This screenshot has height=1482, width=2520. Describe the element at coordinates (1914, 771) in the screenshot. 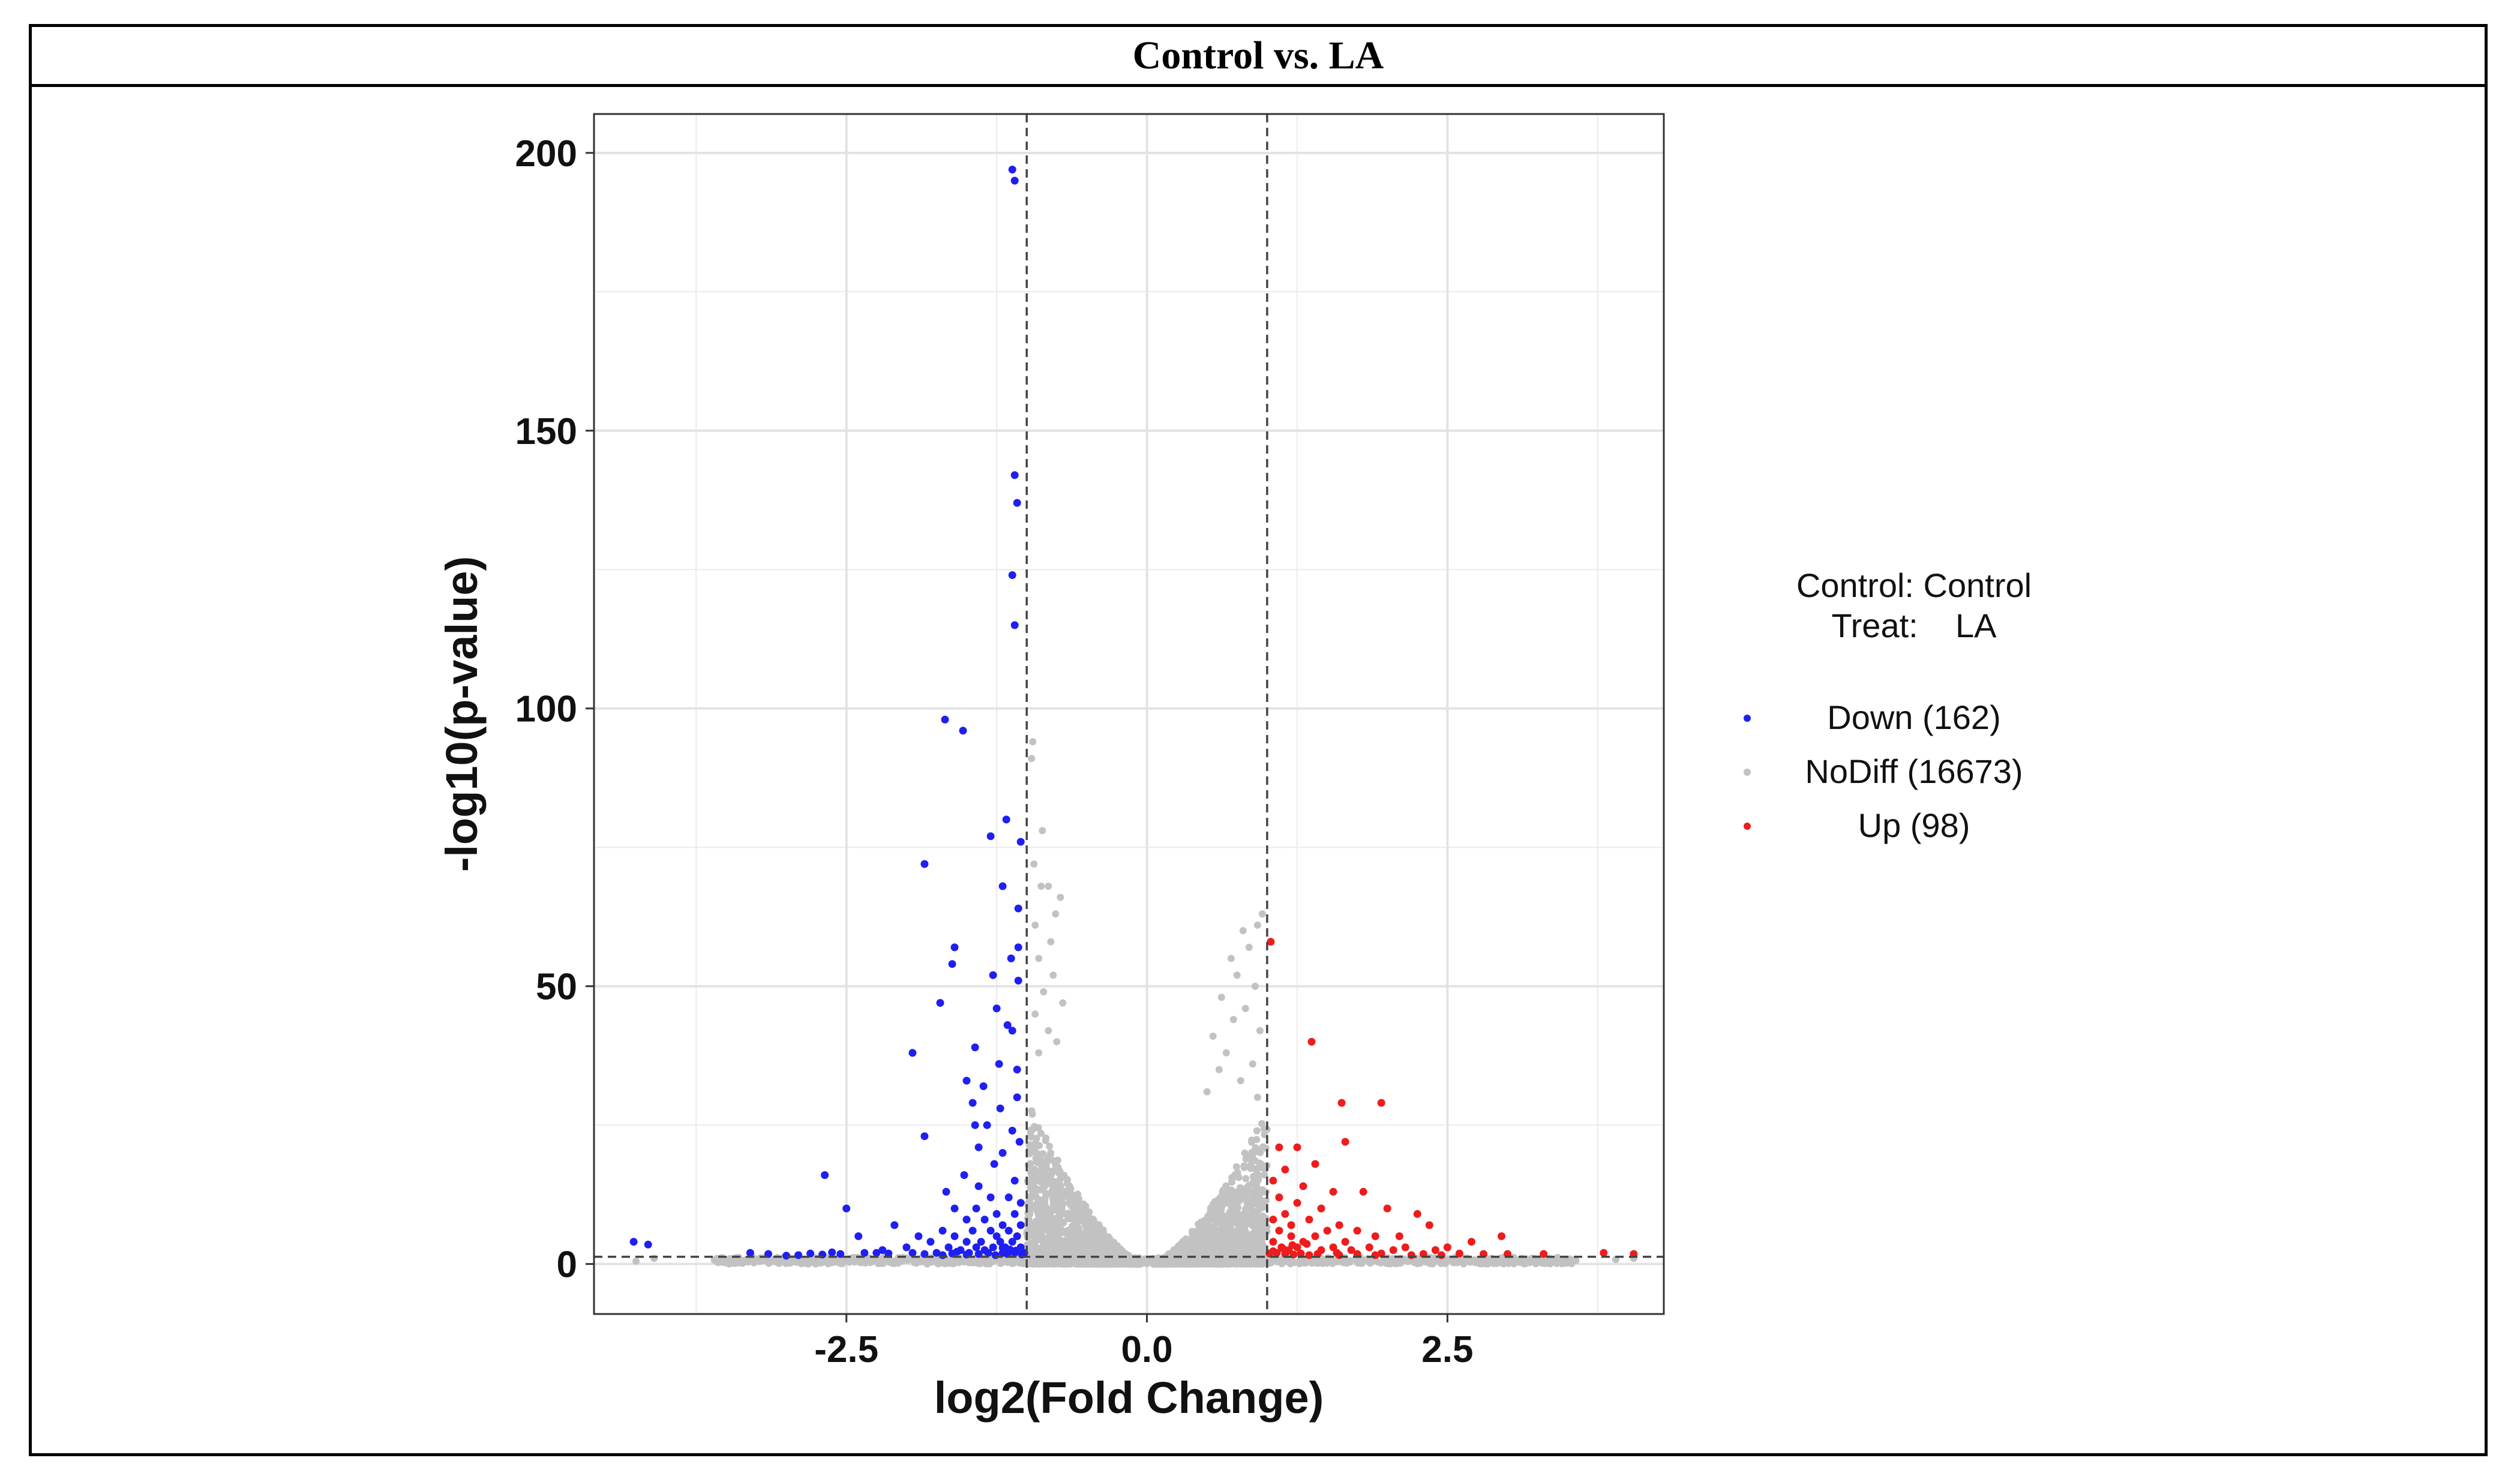

I see `legend-label-nodiff: NoDiff (16673)` at that location.